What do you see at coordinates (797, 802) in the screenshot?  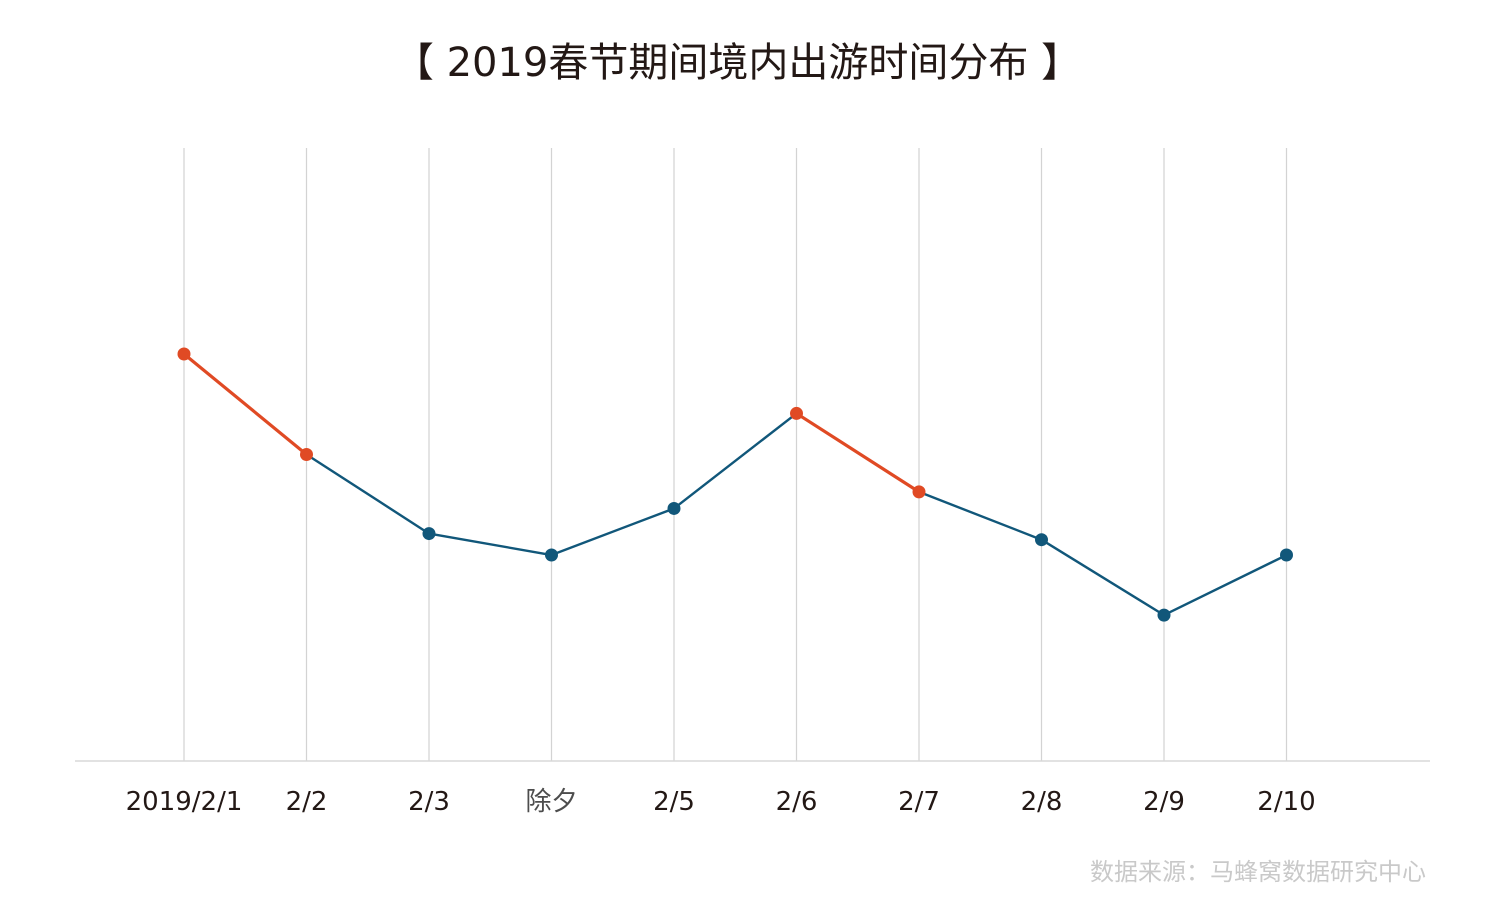 I see `x-tick-label: 2/6` at bounding box center [797, 802].